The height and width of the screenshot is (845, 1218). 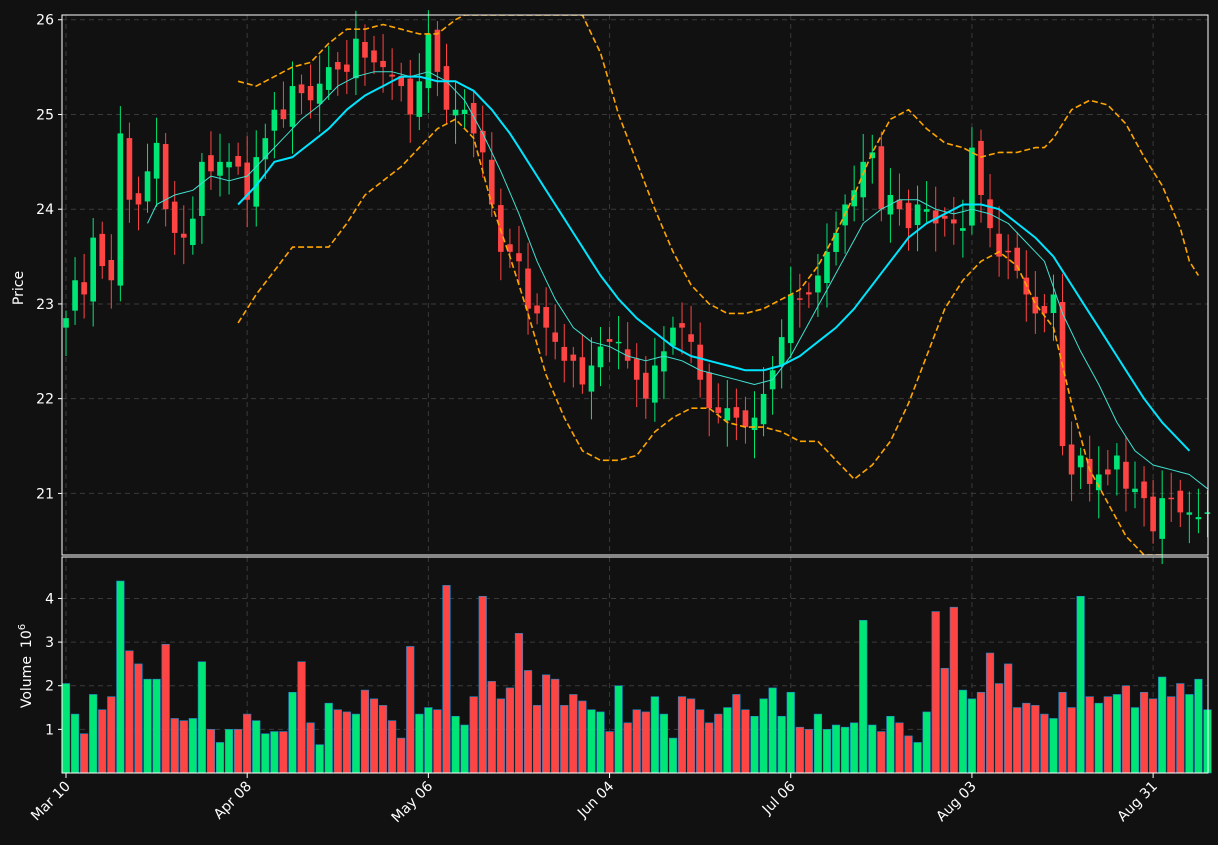 What do you see at coordinates (49, 643) in the screenshot?
I see `volume-y-tick-label: 3` at bounding box center [49, 643].